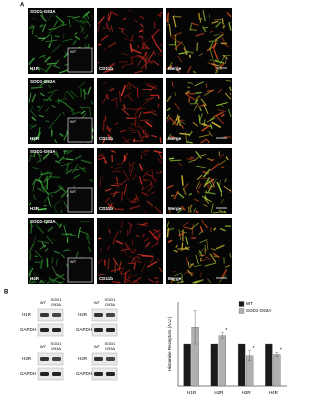  Describe the element at coordinates (27, 358) in the screenshot. I see `blot-label: H3R` at that location.